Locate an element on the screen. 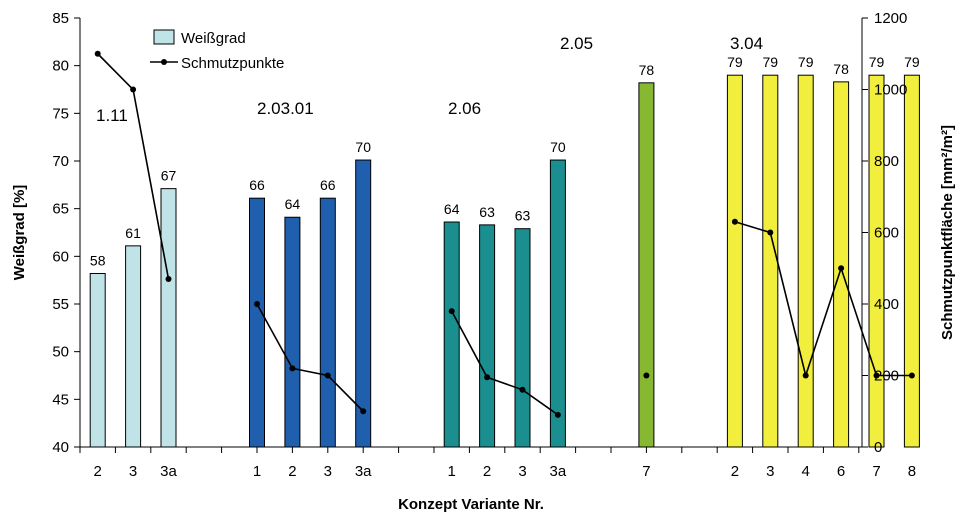  y-tick-label: 40 is located at coordinates (60, 447).